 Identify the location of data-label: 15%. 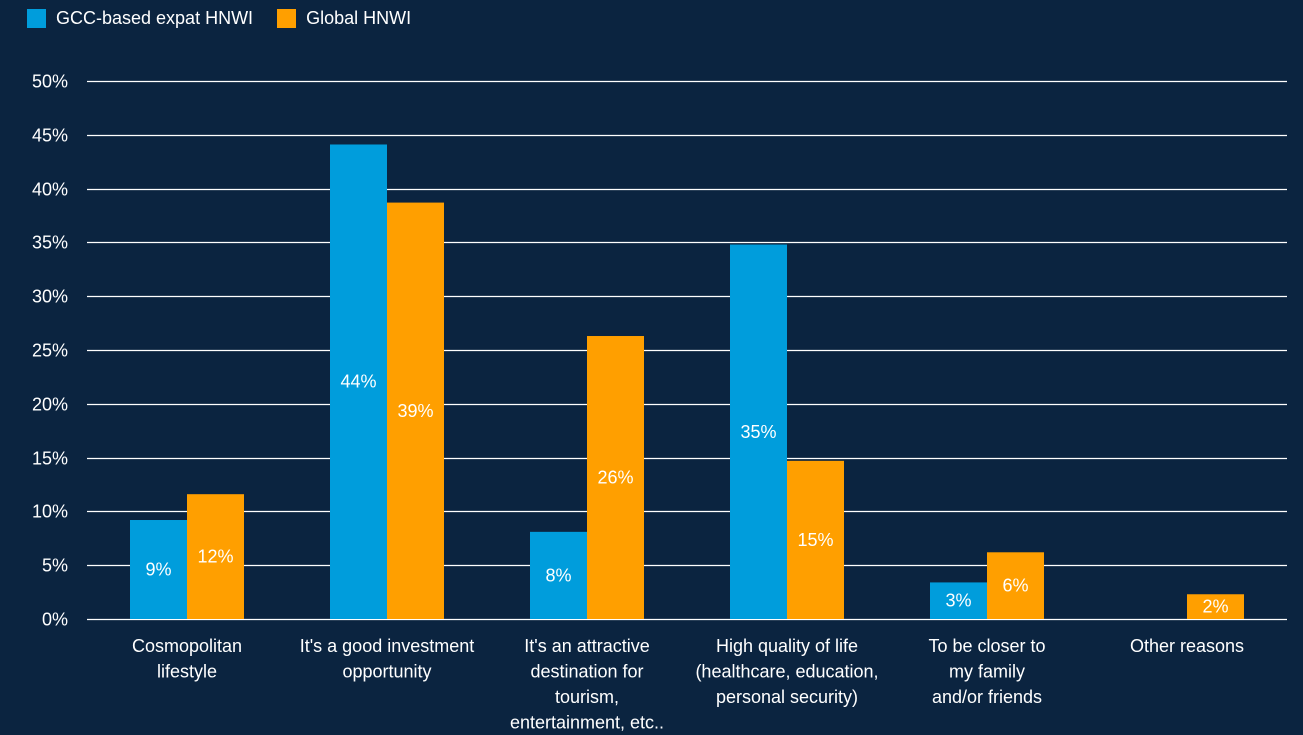
(815, 540).